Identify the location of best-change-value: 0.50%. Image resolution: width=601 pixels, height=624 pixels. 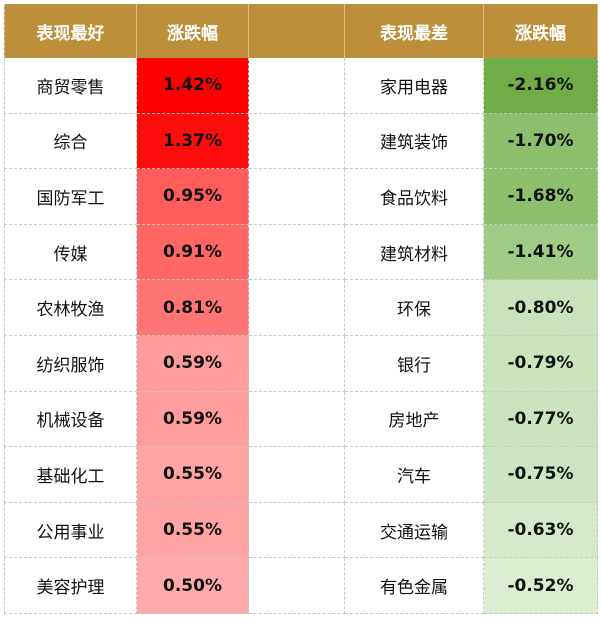
(193, 586).